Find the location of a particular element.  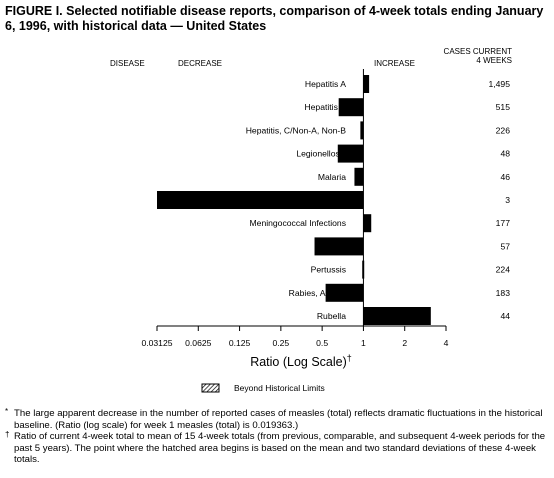

footnote-mark: † is located at coordinates (7, 434).